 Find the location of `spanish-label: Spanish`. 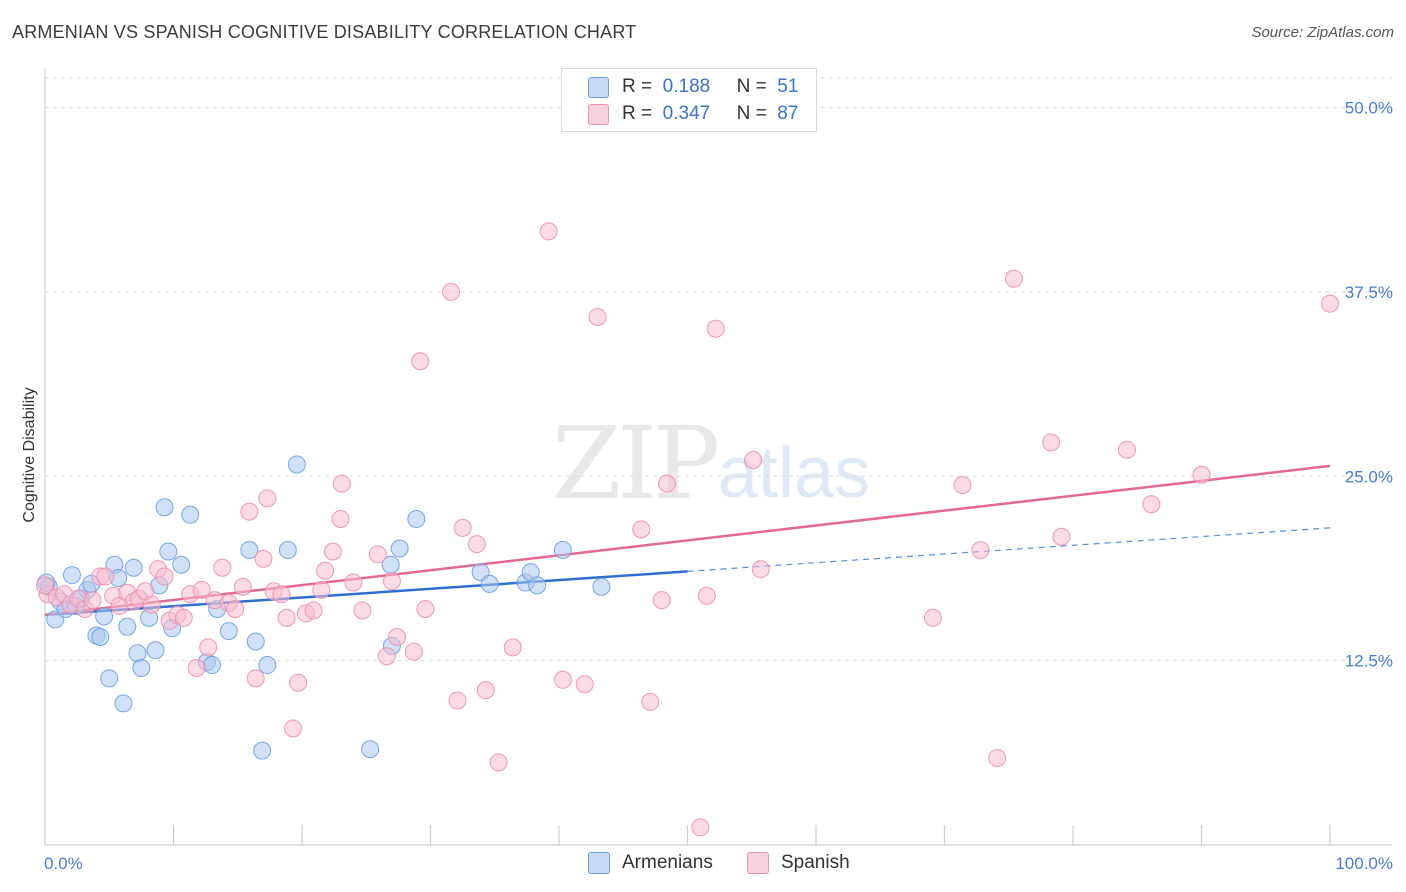

spanish-label: Spanish is located at coordinates (815, 862).